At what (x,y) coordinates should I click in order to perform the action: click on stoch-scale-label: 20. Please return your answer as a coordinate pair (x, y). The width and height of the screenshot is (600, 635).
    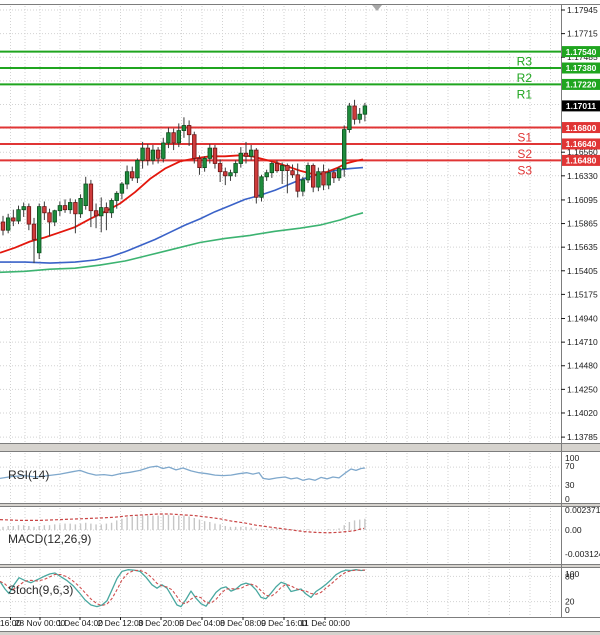
    Looking at the image, I should click on (570, 602).